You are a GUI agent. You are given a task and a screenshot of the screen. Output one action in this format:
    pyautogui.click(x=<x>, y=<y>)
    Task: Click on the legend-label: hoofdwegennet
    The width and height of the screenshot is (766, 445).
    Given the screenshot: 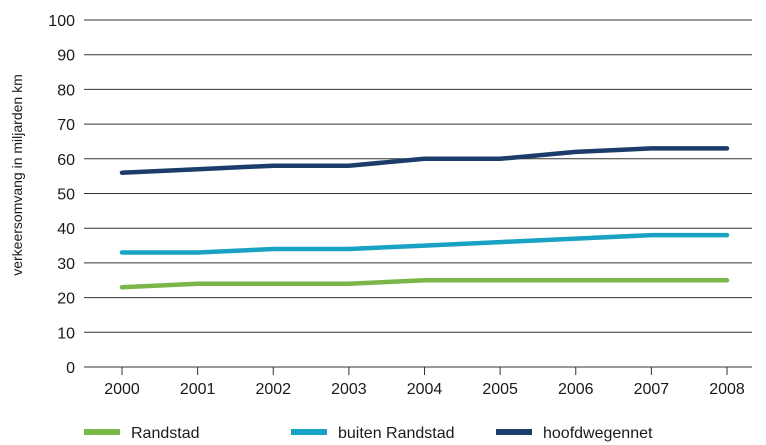 What is the action you would take?
    pyautogui.click(x=598, y=433)
    